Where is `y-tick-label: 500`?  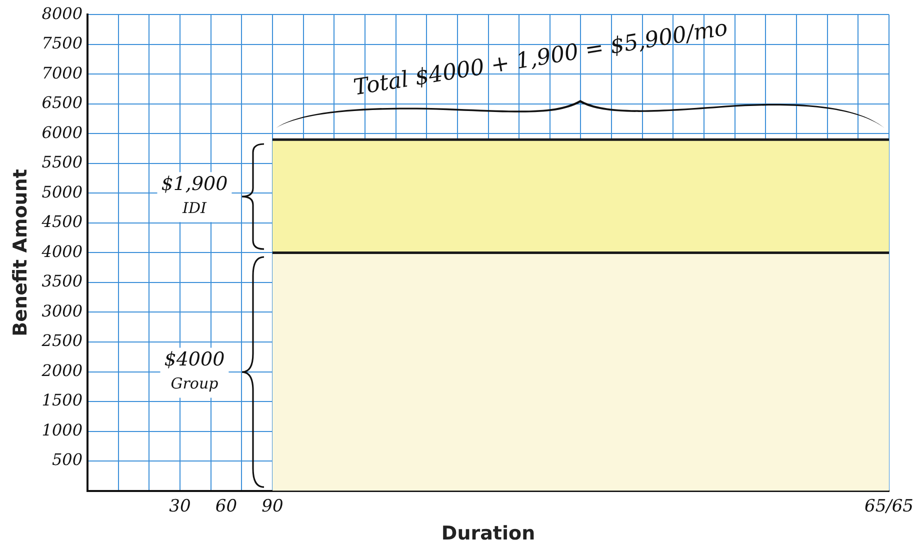 y-tick-label: 500 is located at coordinates (67, 460).